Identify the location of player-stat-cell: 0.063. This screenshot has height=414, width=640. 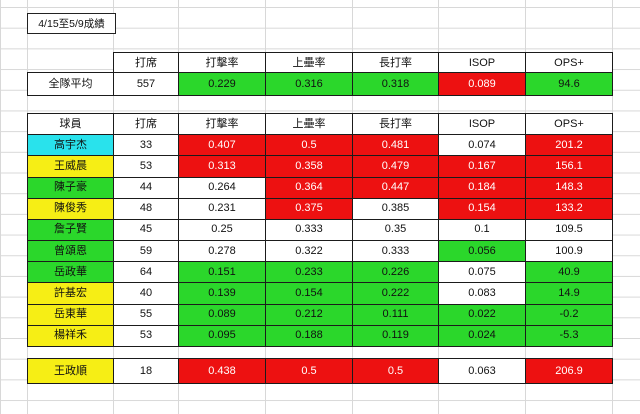
(482, 371).